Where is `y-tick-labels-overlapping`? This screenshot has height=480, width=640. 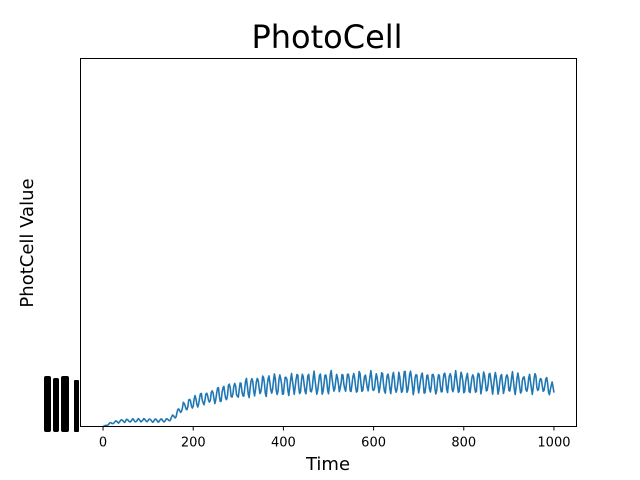
y-tick-labels-overlapping is located at coordinates (61, 404).